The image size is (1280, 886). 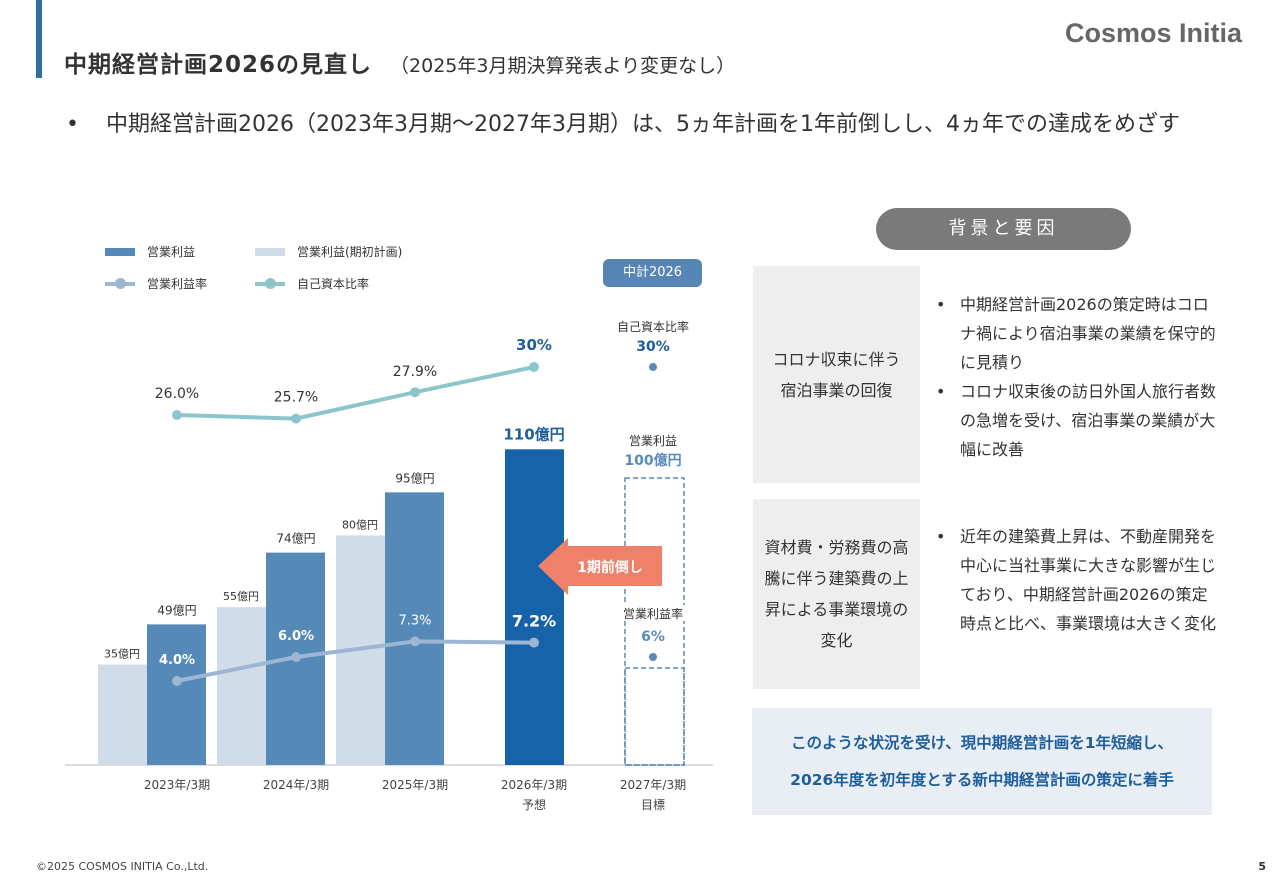 What do you see at coordinates (534, 345) in the screenshot?
I see `equity-ratio-label: 30%` at bounding box center [534, 345].